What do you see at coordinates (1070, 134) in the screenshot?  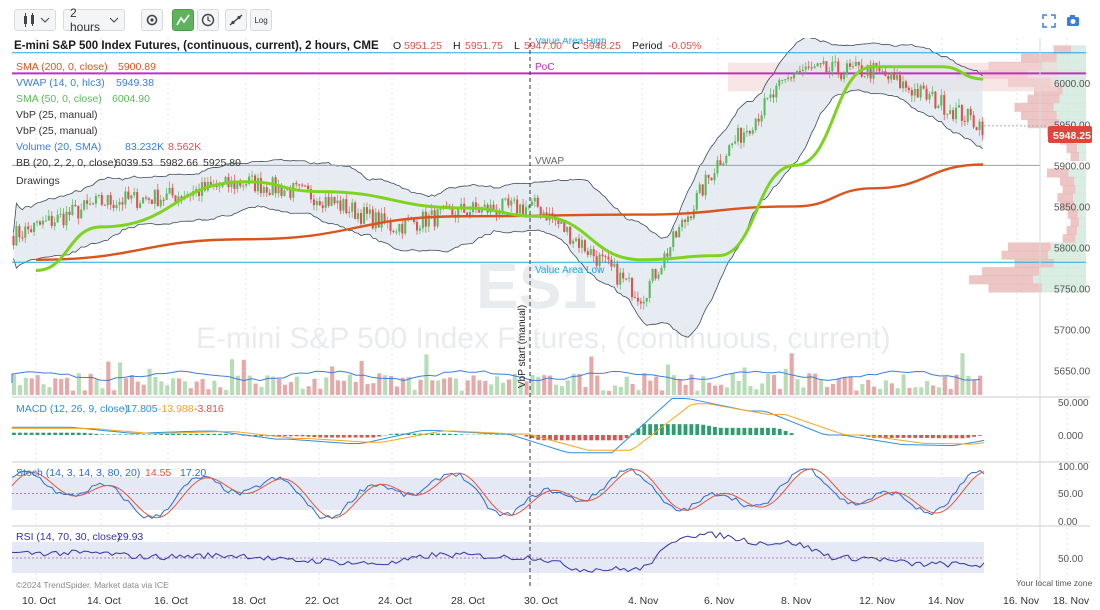 I see `price-tag-bg` at bounding box center [1070, 134].